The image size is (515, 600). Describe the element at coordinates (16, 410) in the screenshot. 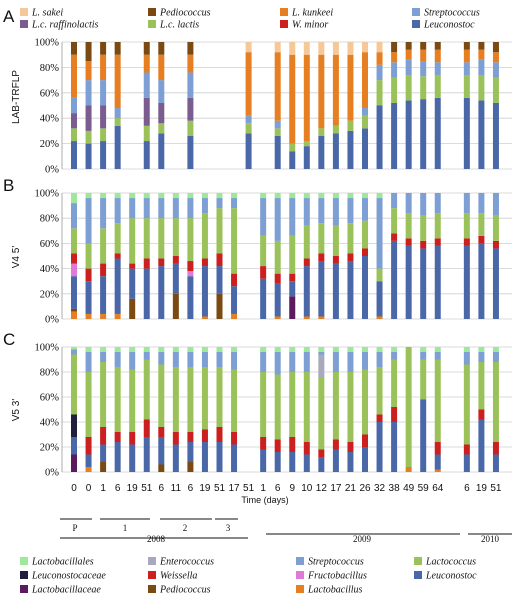

I see `ylabel-c: V5 3'` at that location.